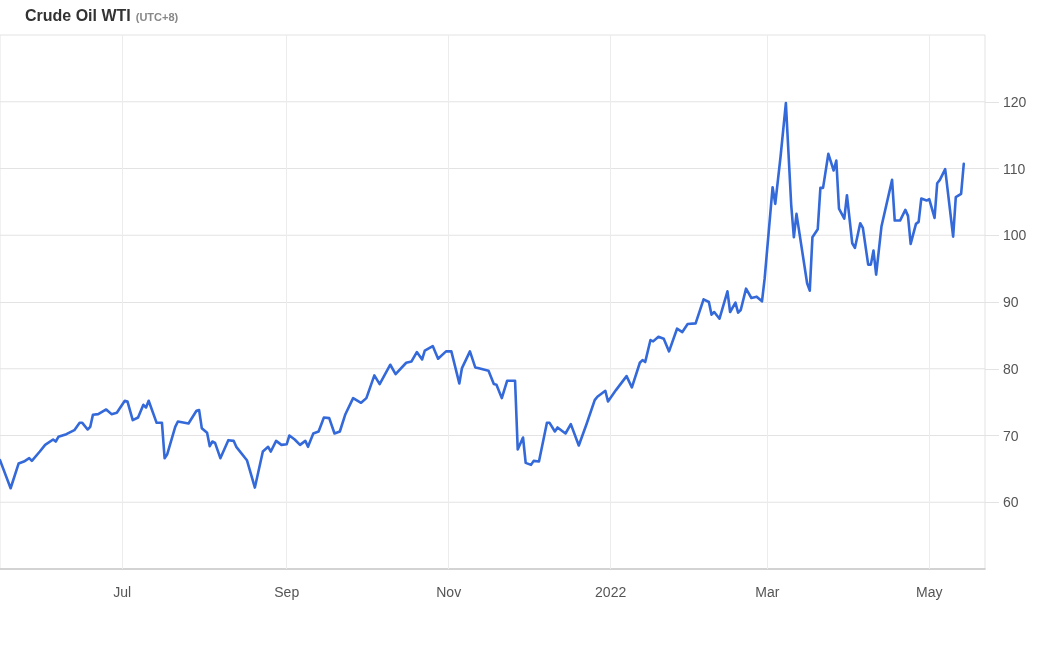 The height and width of the screenshot is (651, 1060). What do you see at coordinates (78, 15) in the screenshot?
I see `chart-title: Crude Oil WTI` at bounding box center [78, 15].